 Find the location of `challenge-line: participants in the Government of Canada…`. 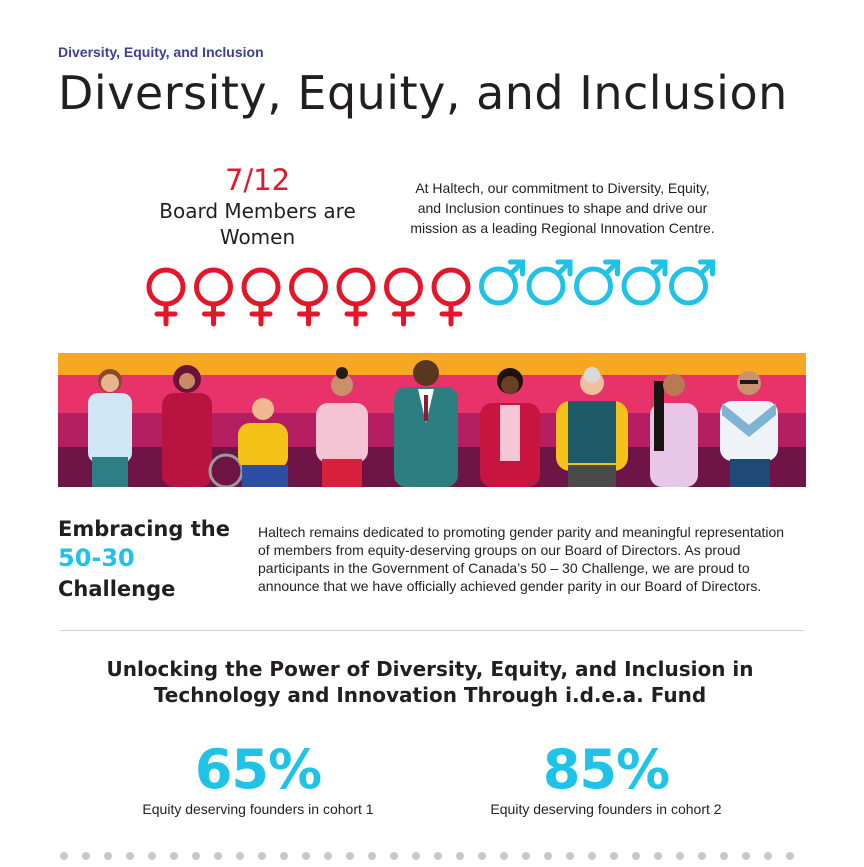

challenge-line: participants in the Government of Canada… is located at coordinates (504, 568).